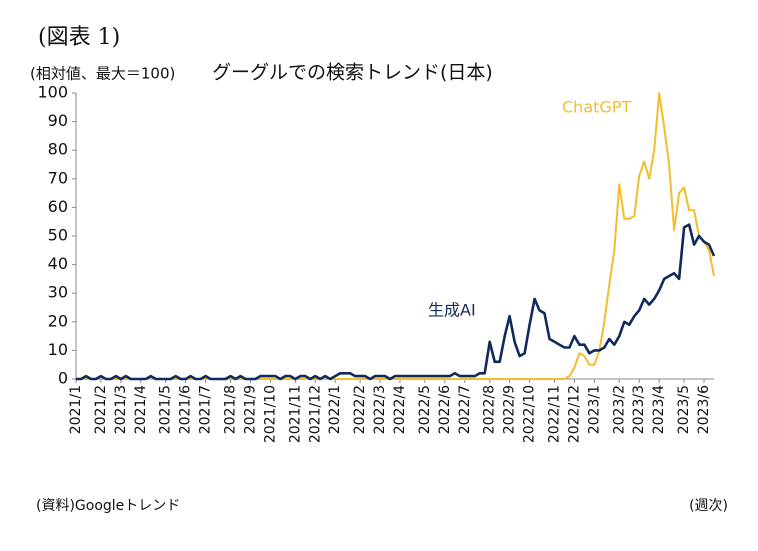 The width and height of the screenshot is (758, 551). What do you see at coordinates (619, 409) in the screenshot?
I see `x-tick-label: 2023/2` at bounding box center [619, 409].